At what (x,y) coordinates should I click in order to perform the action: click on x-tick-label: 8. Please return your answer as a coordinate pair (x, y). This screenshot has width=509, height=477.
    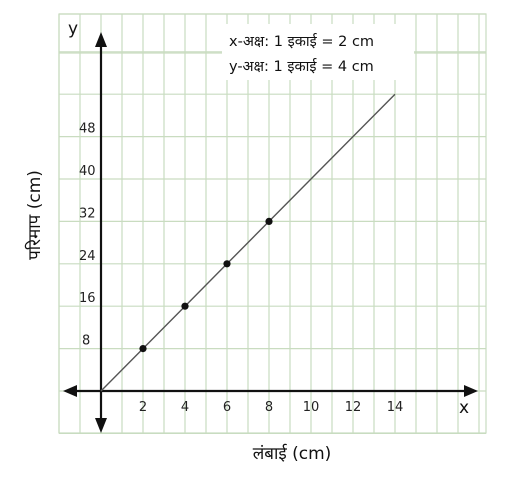
    Looking at the image, I should click on (269, 407).